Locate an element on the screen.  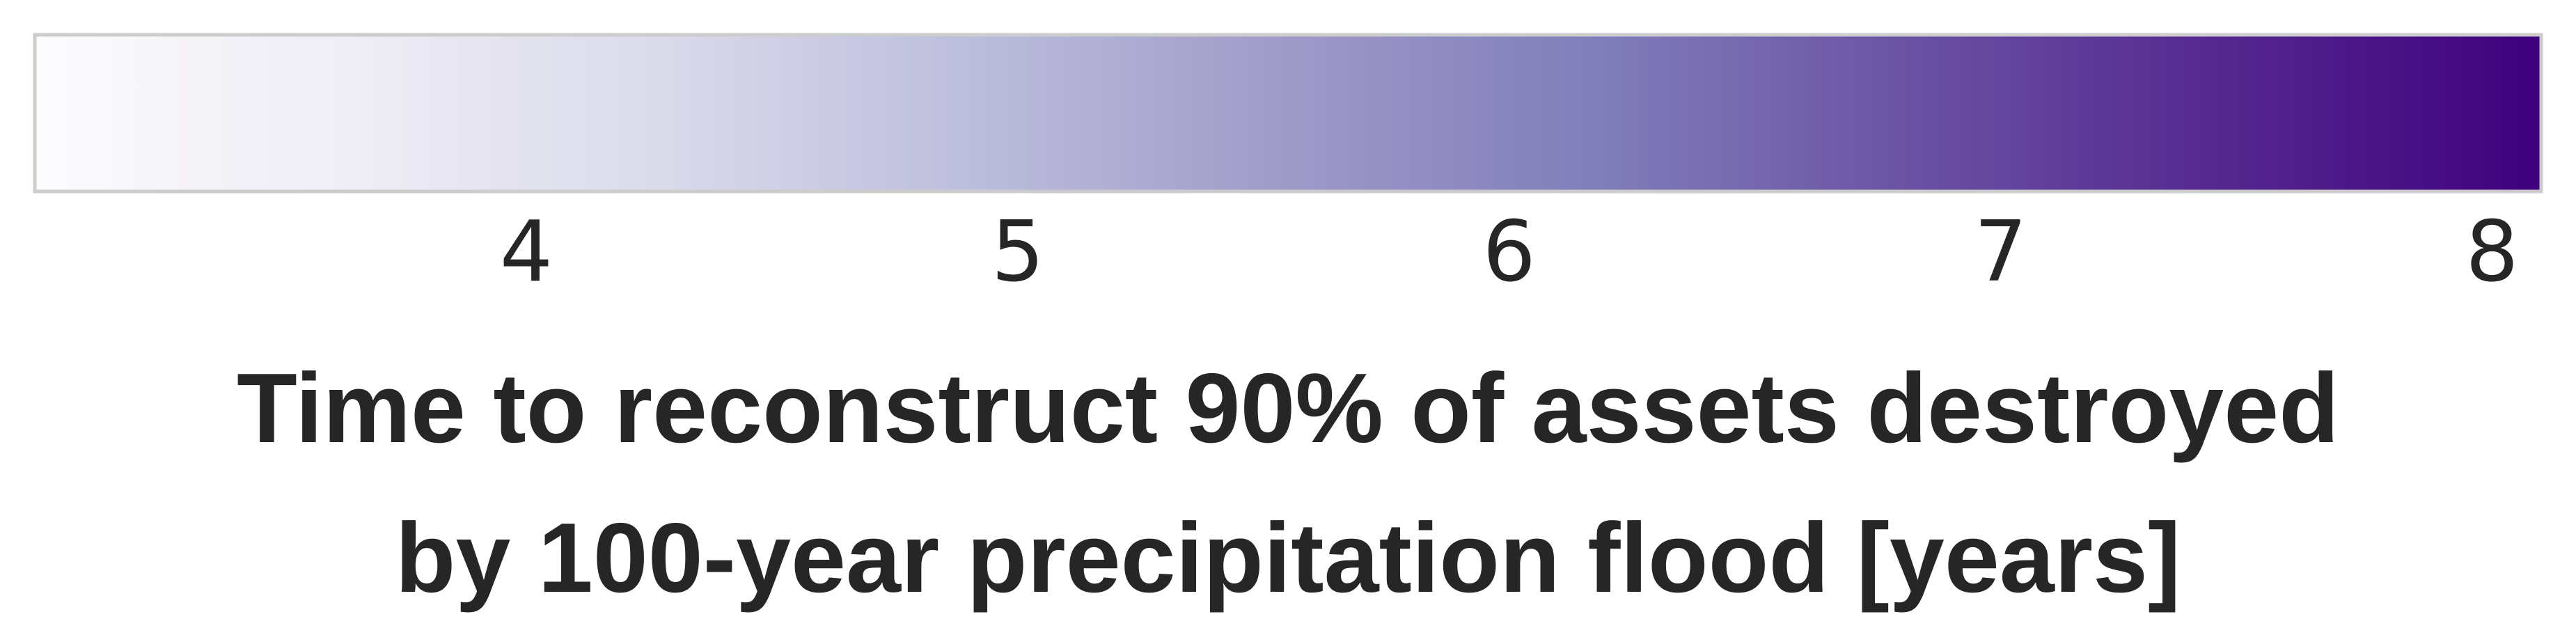
tick-label-7: 7 is located at coordinates (2000, 252).